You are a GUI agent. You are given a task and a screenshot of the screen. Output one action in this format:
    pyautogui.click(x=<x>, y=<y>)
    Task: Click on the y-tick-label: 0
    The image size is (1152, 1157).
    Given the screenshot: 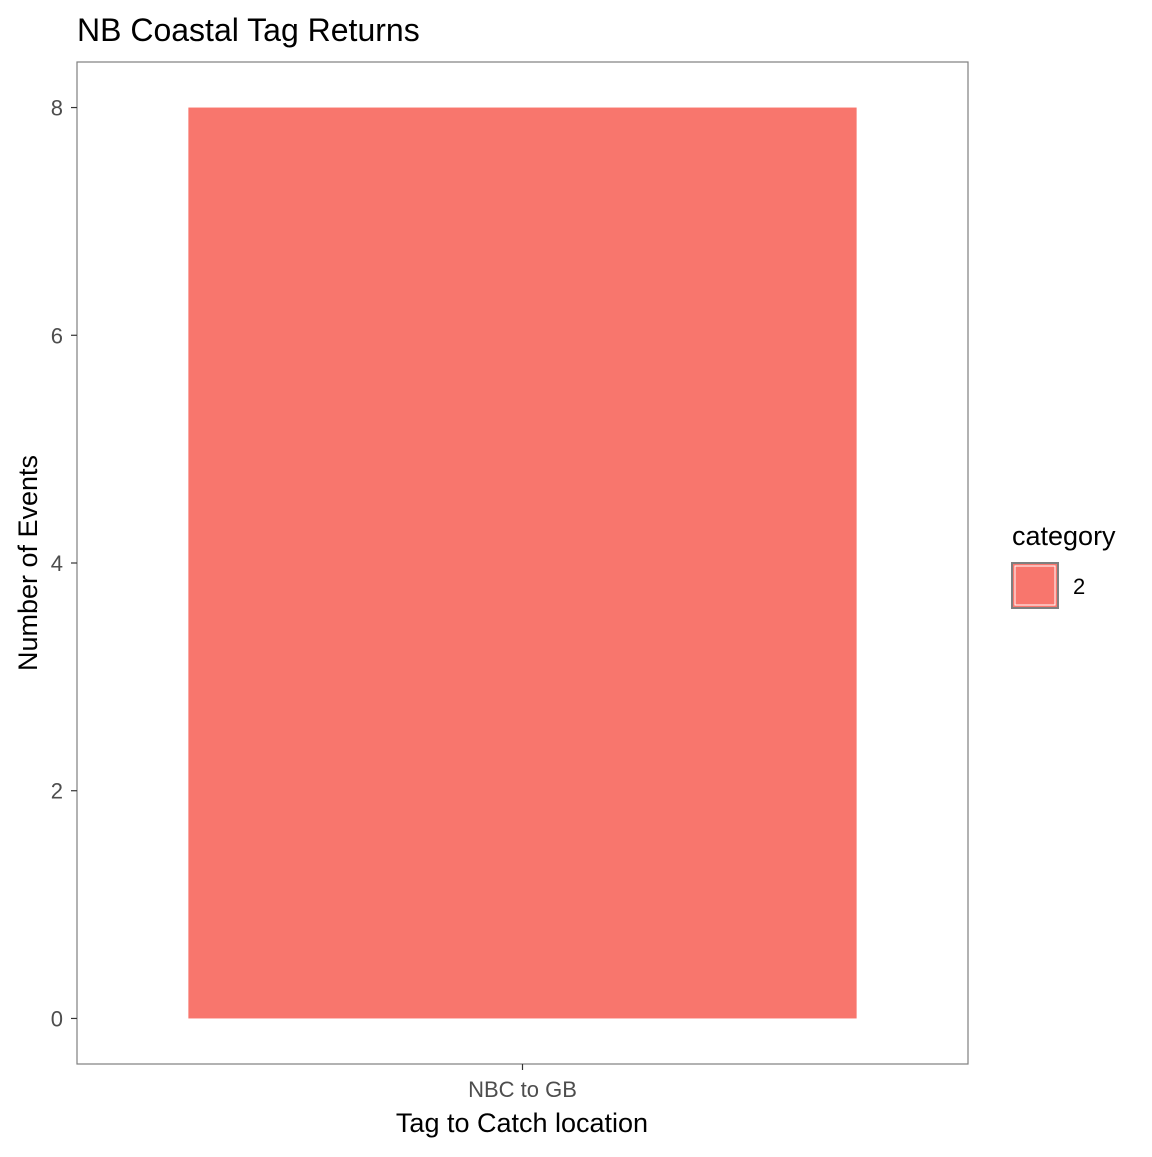 What is the action you would take?
    pyautogui.click(x=57, y=1018)
    